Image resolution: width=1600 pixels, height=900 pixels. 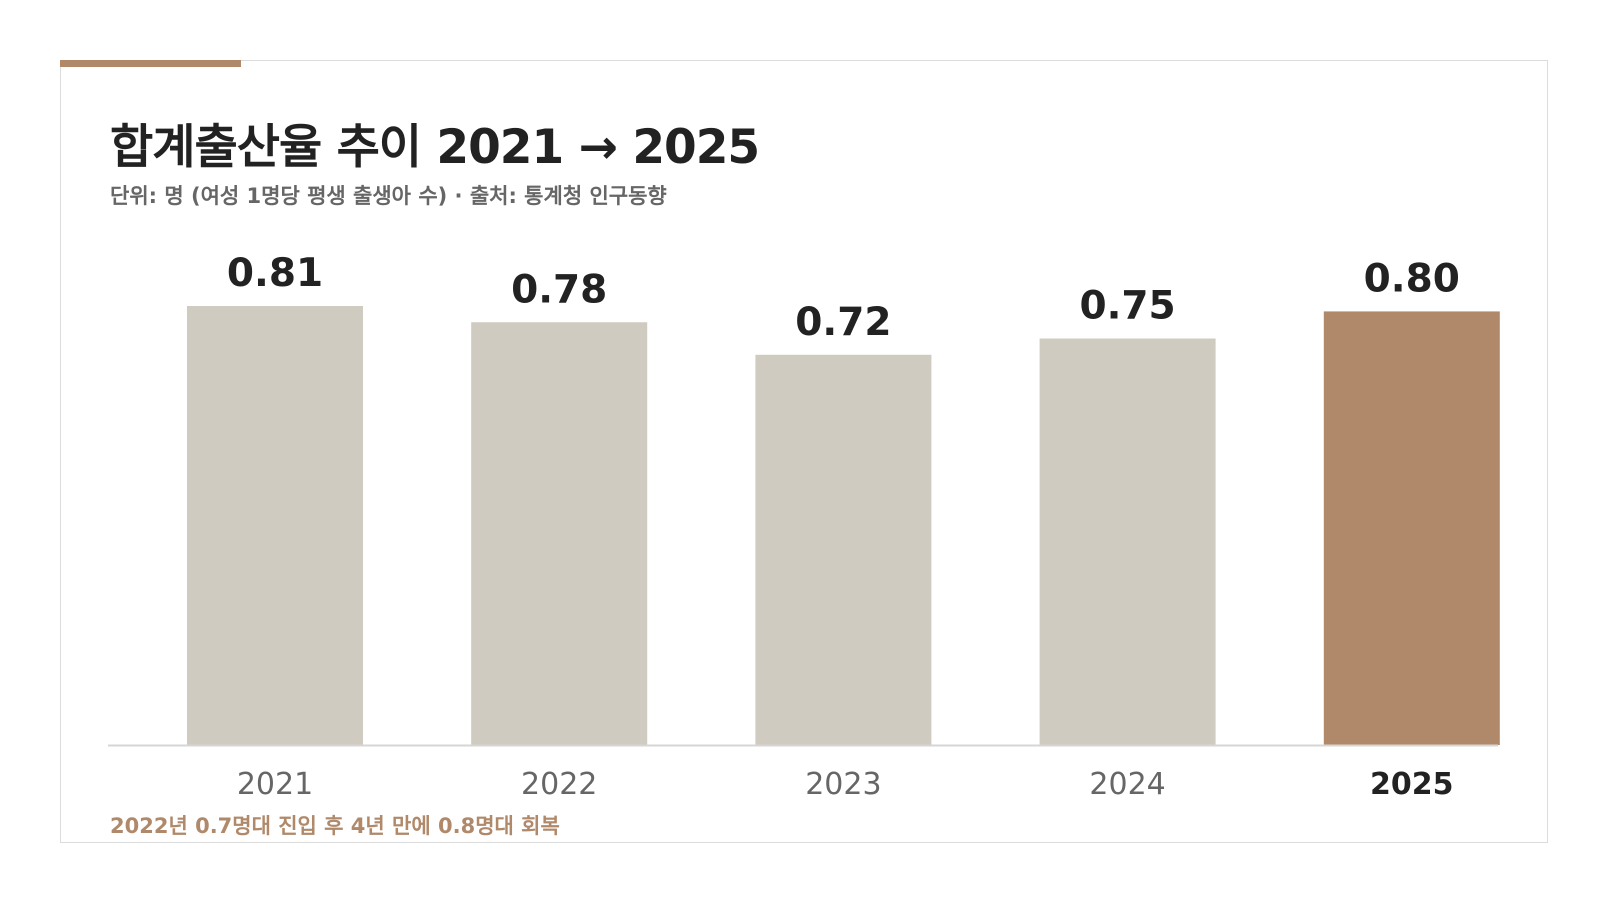 What do you see at coordinates (1127, 541) in the screenshot?
I see `bar-2024` at bounding box center [1127, 541].